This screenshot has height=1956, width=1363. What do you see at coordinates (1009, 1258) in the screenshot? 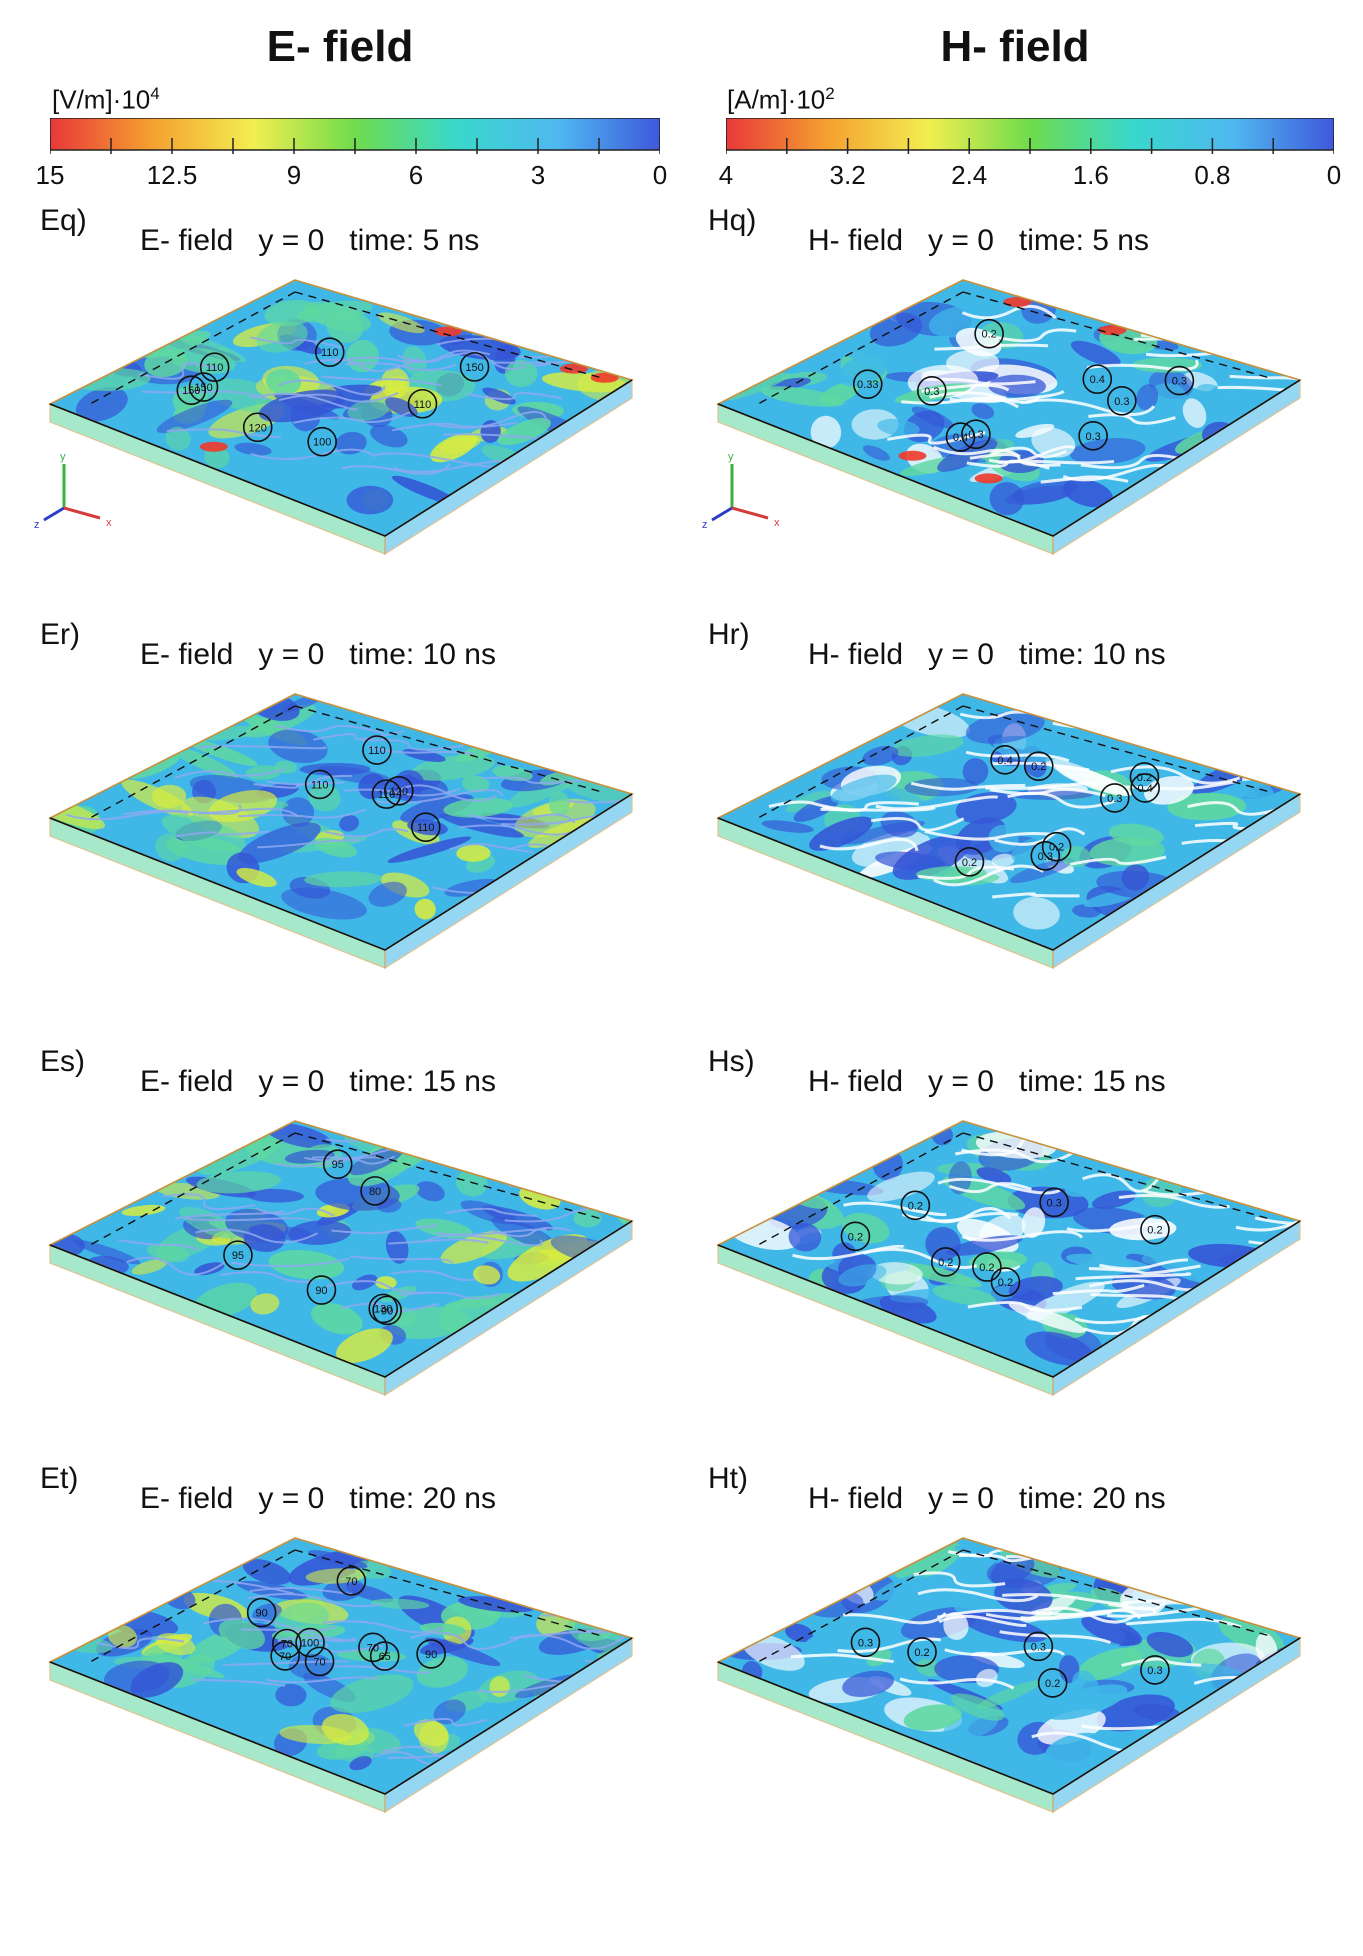
I see `field-slab-render: 0.2 0.2 0.3 0.2 0.2 0.2 0.2` at bounding box center [1009, 1258].